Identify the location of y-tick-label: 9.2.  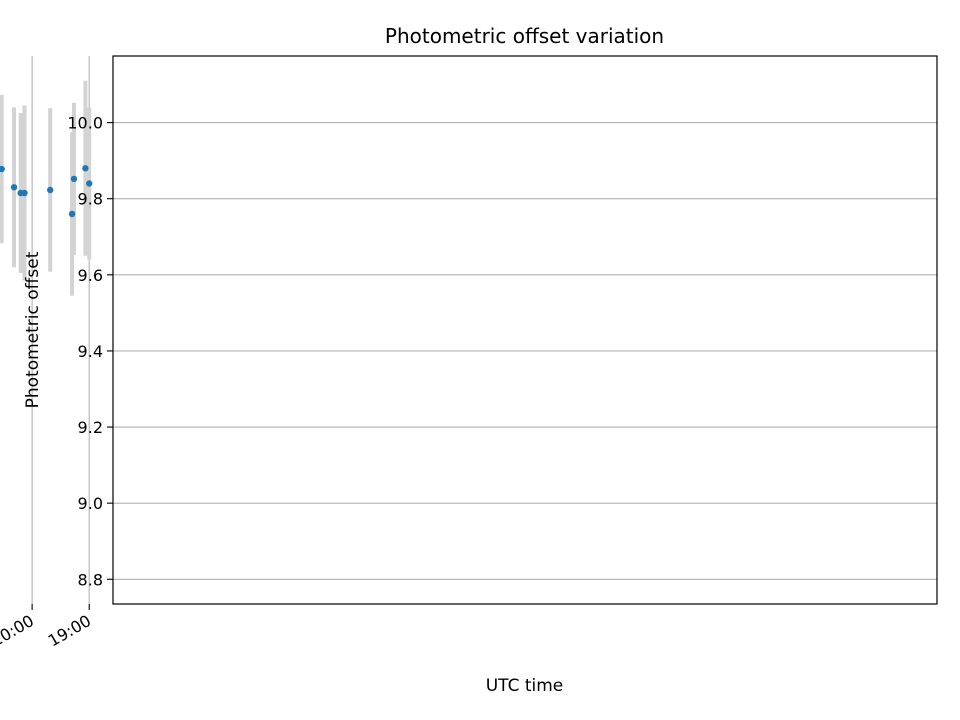
(90, 427).